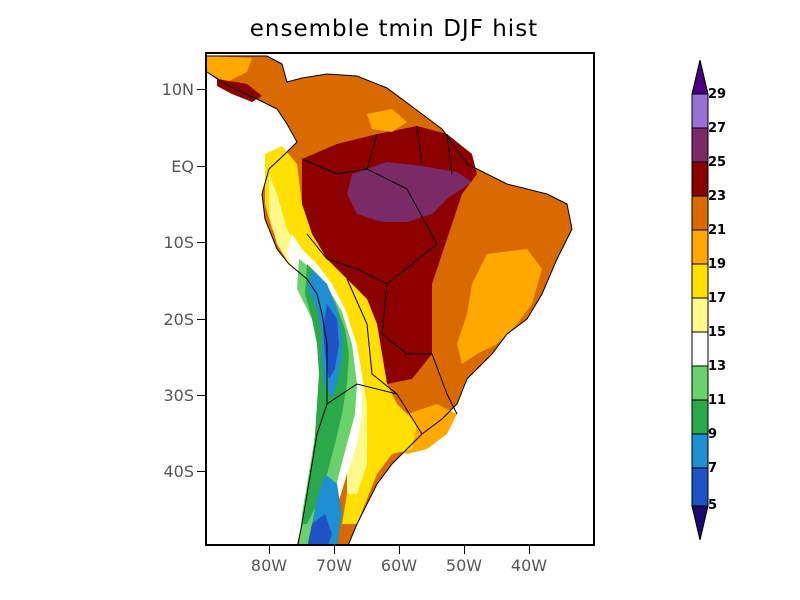 This screenshot has height=600, width=800. Describe the element at coordinates (394, 29) in the screenshot. I see `map-title: ensemble tmin DJF hist` at that location.